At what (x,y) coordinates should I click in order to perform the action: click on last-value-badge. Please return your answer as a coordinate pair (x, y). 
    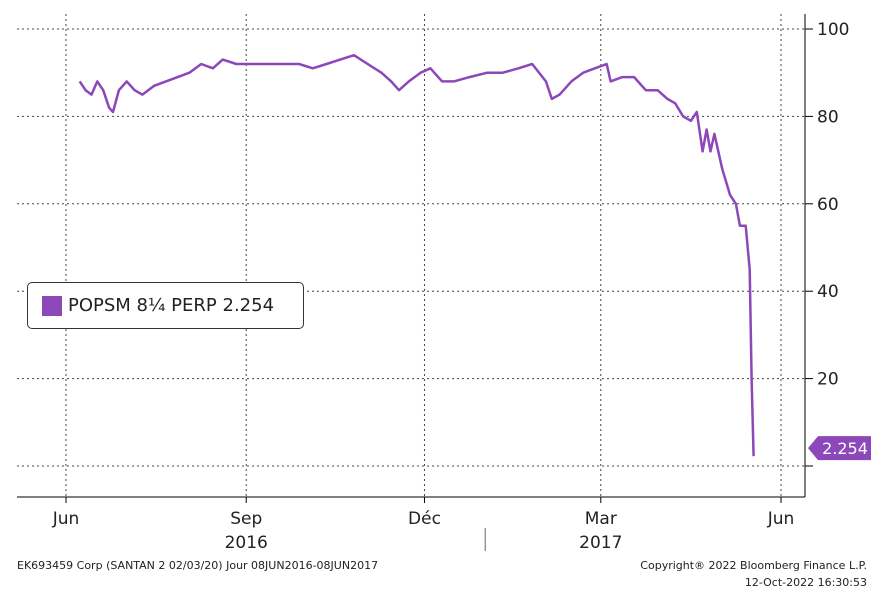
    Looking at the image, I should click on (839, 448).